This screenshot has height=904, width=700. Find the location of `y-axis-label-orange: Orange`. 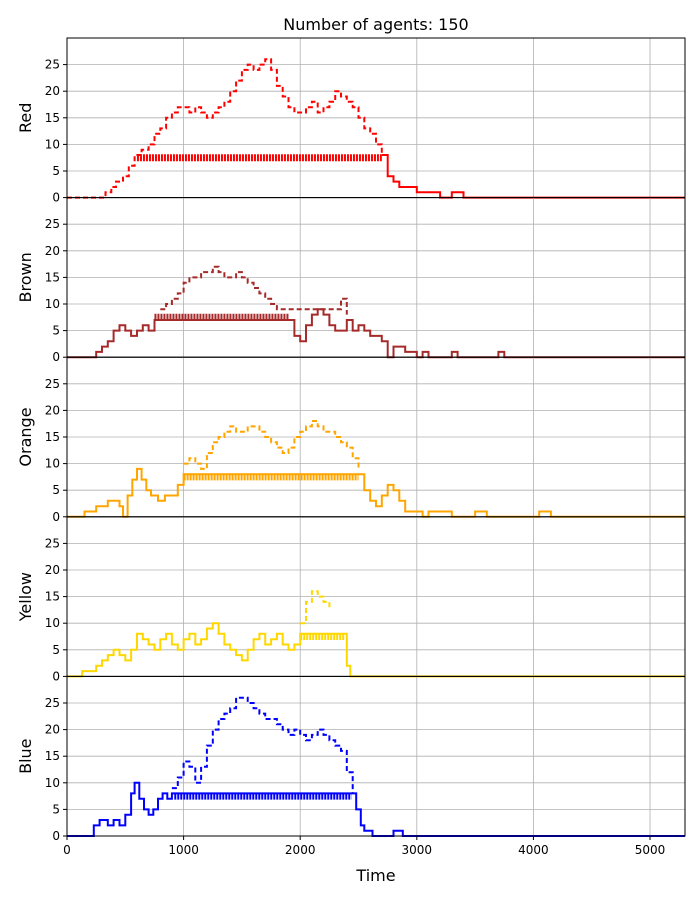

y-axis-label-orange: Orange is located at coordinates (25, 436).